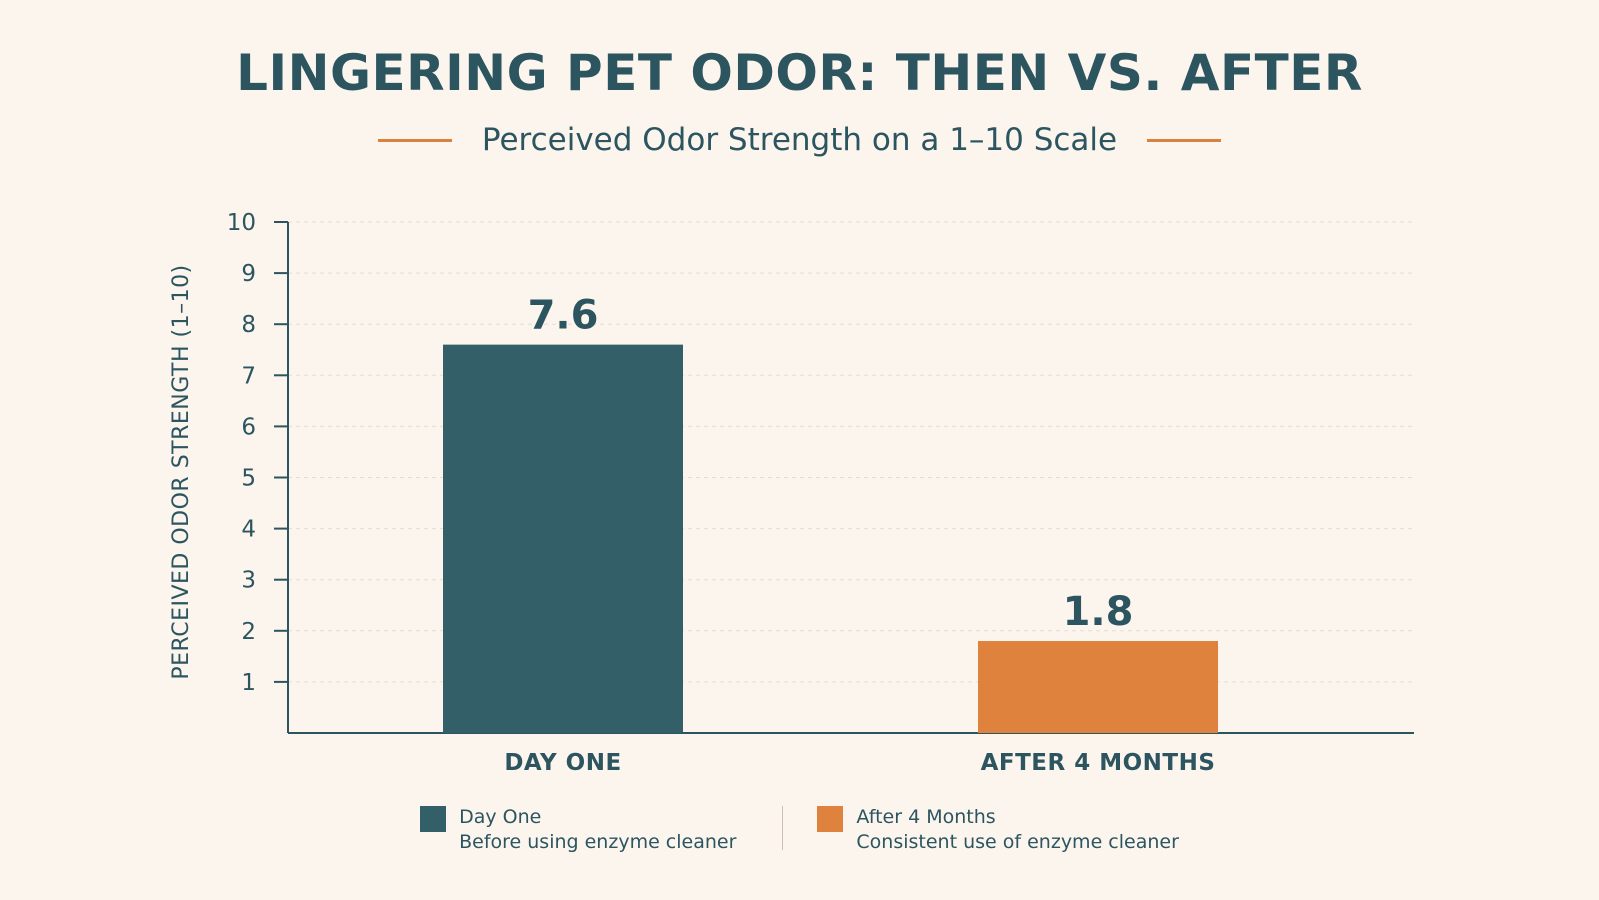 The width and height of the screenshot is (1599, 900). What do you see at coordinates (598, 842) in the screenshot?
I see `legend-desc-day-one: Before using enzyme cleaner` at bounding box center [598, 842].